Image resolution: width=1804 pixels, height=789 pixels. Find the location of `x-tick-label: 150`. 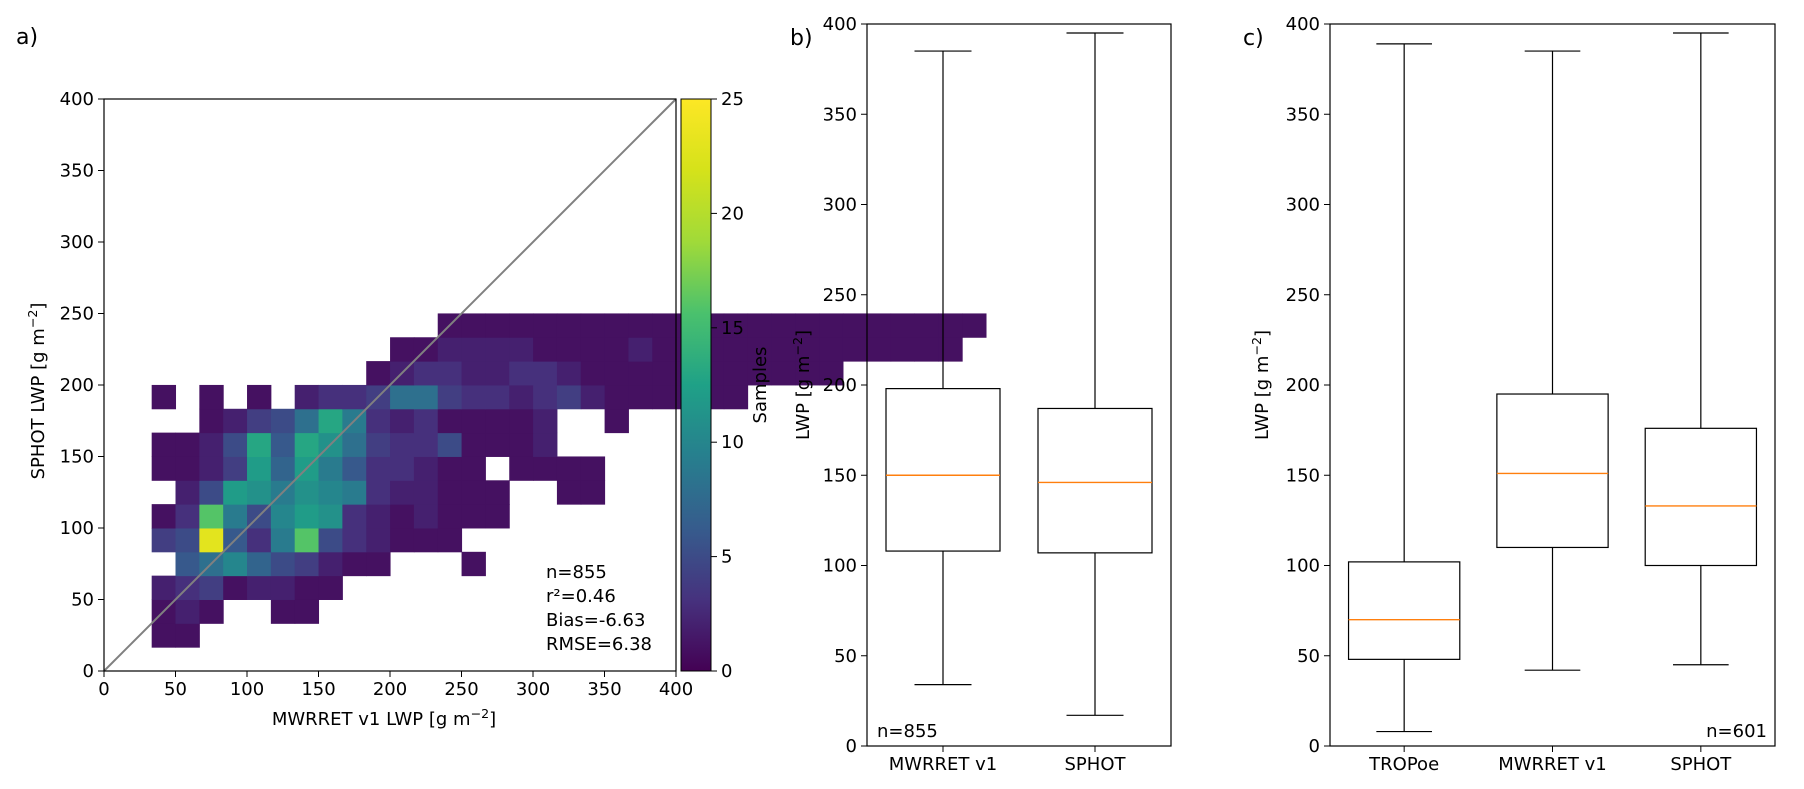

x-tick-label: 150 is located at coordinates (318, 689).